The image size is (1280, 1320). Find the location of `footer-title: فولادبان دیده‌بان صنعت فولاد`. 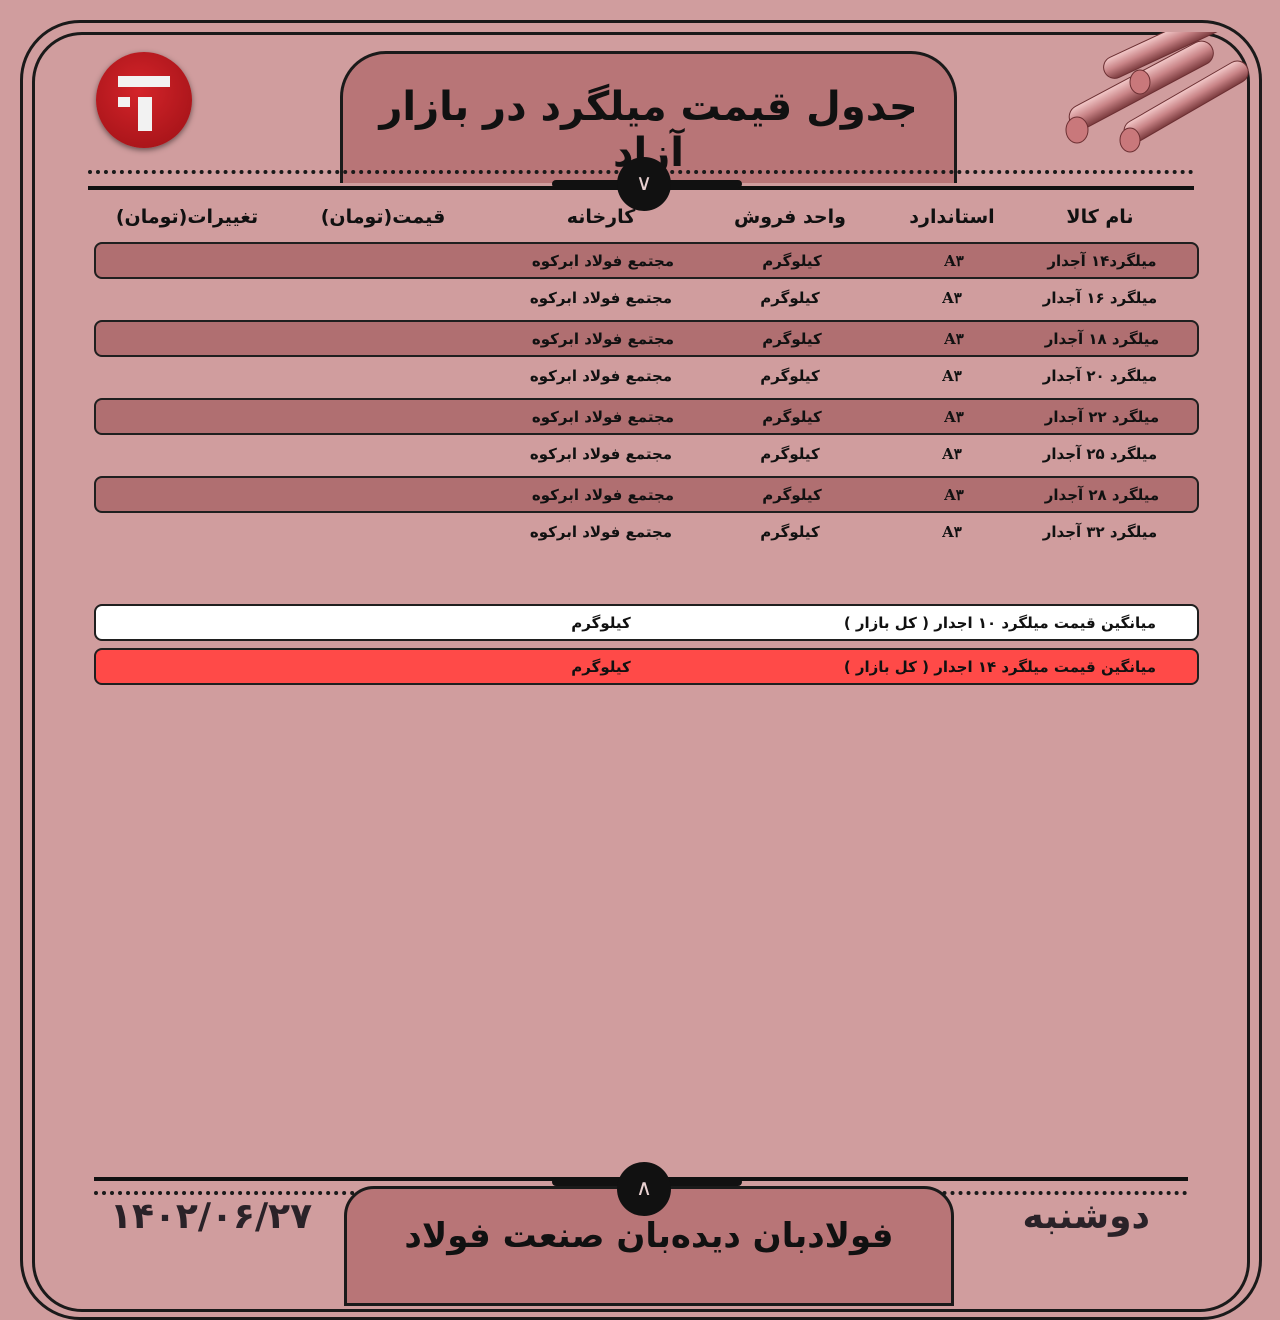

footer-title: فولادبان دیده‌بان صنعت فولاد is located at coordinates (649, 1236).